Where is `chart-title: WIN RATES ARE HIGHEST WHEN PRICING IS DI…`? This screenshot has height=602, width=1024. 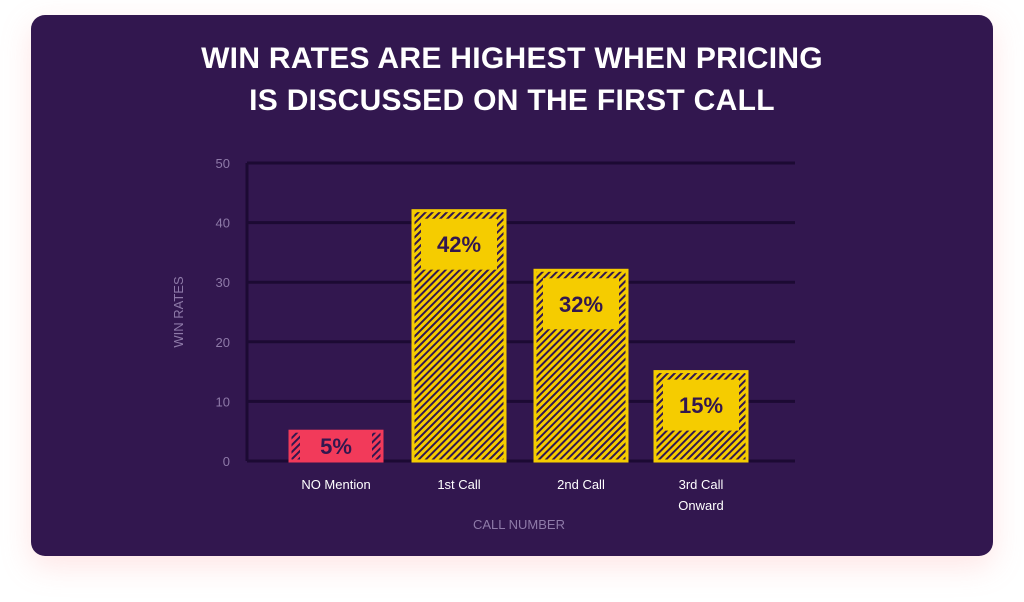 chart-title: WIN RATES ARE HIGHEST WHEN PRICING IS DI… is located at coordinates (512, 80).